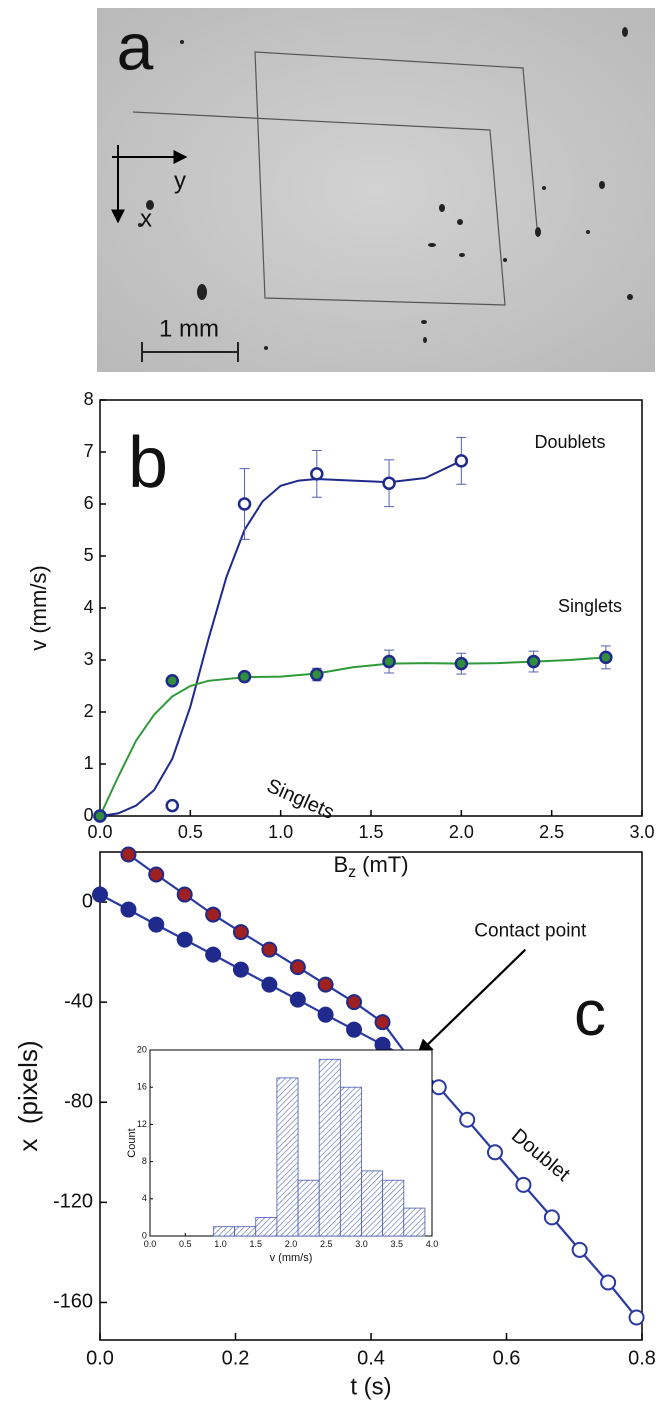 Image resolution: width=660 pixels, height=1402 pixels. What do you see at coordinates (146, 218) in the screenshot?
I see `axis-x-label: x` at bounding box center [146, 218].